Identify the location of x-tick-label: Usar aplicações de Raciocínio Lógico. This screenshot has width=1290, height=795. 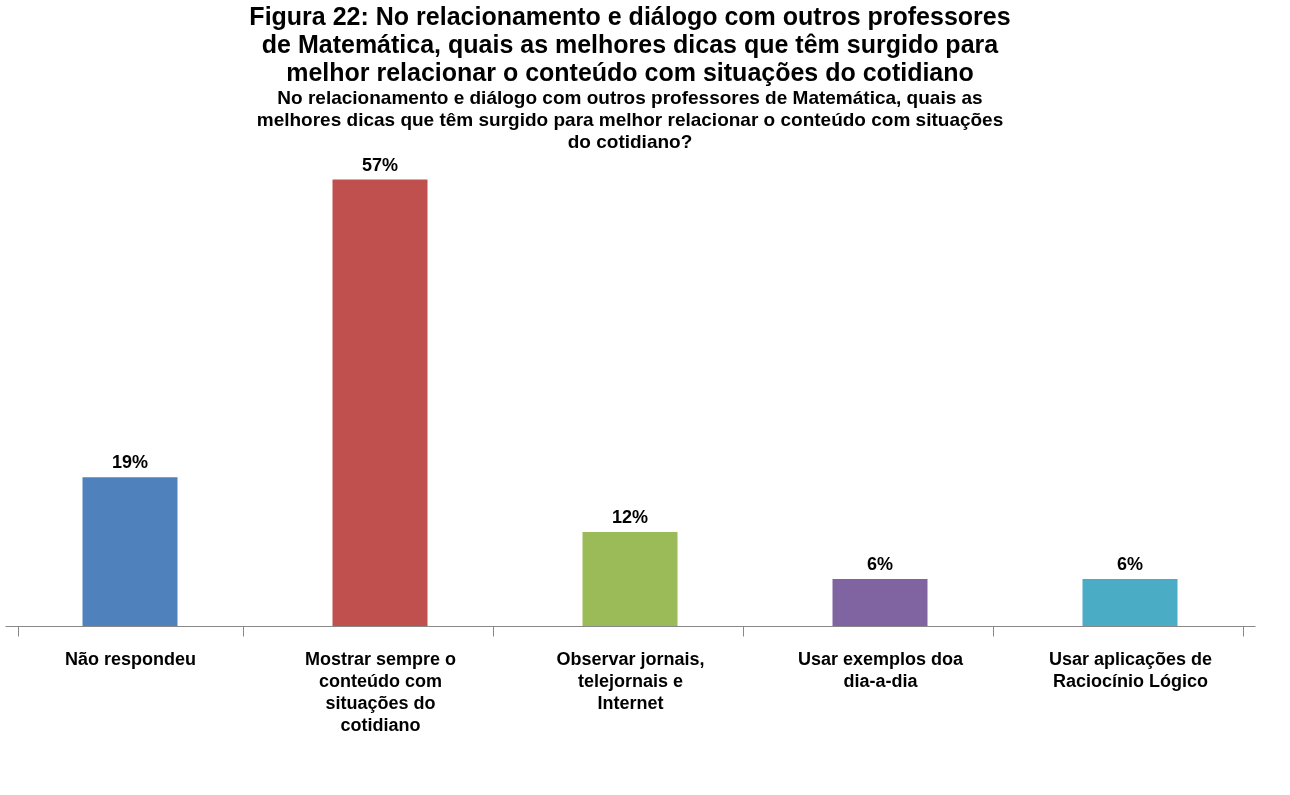
(1130, 669).